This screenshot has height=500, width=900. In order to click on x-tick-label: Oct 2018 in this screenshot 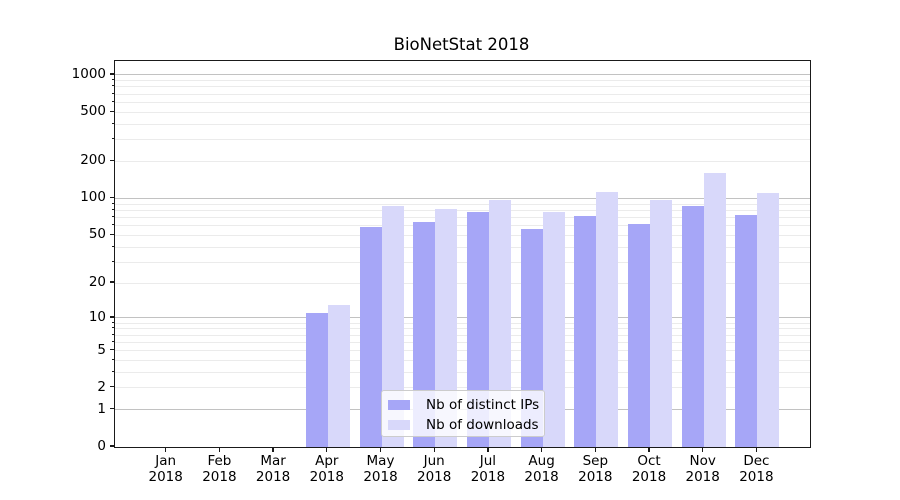, I will do `click(649, 469)`.